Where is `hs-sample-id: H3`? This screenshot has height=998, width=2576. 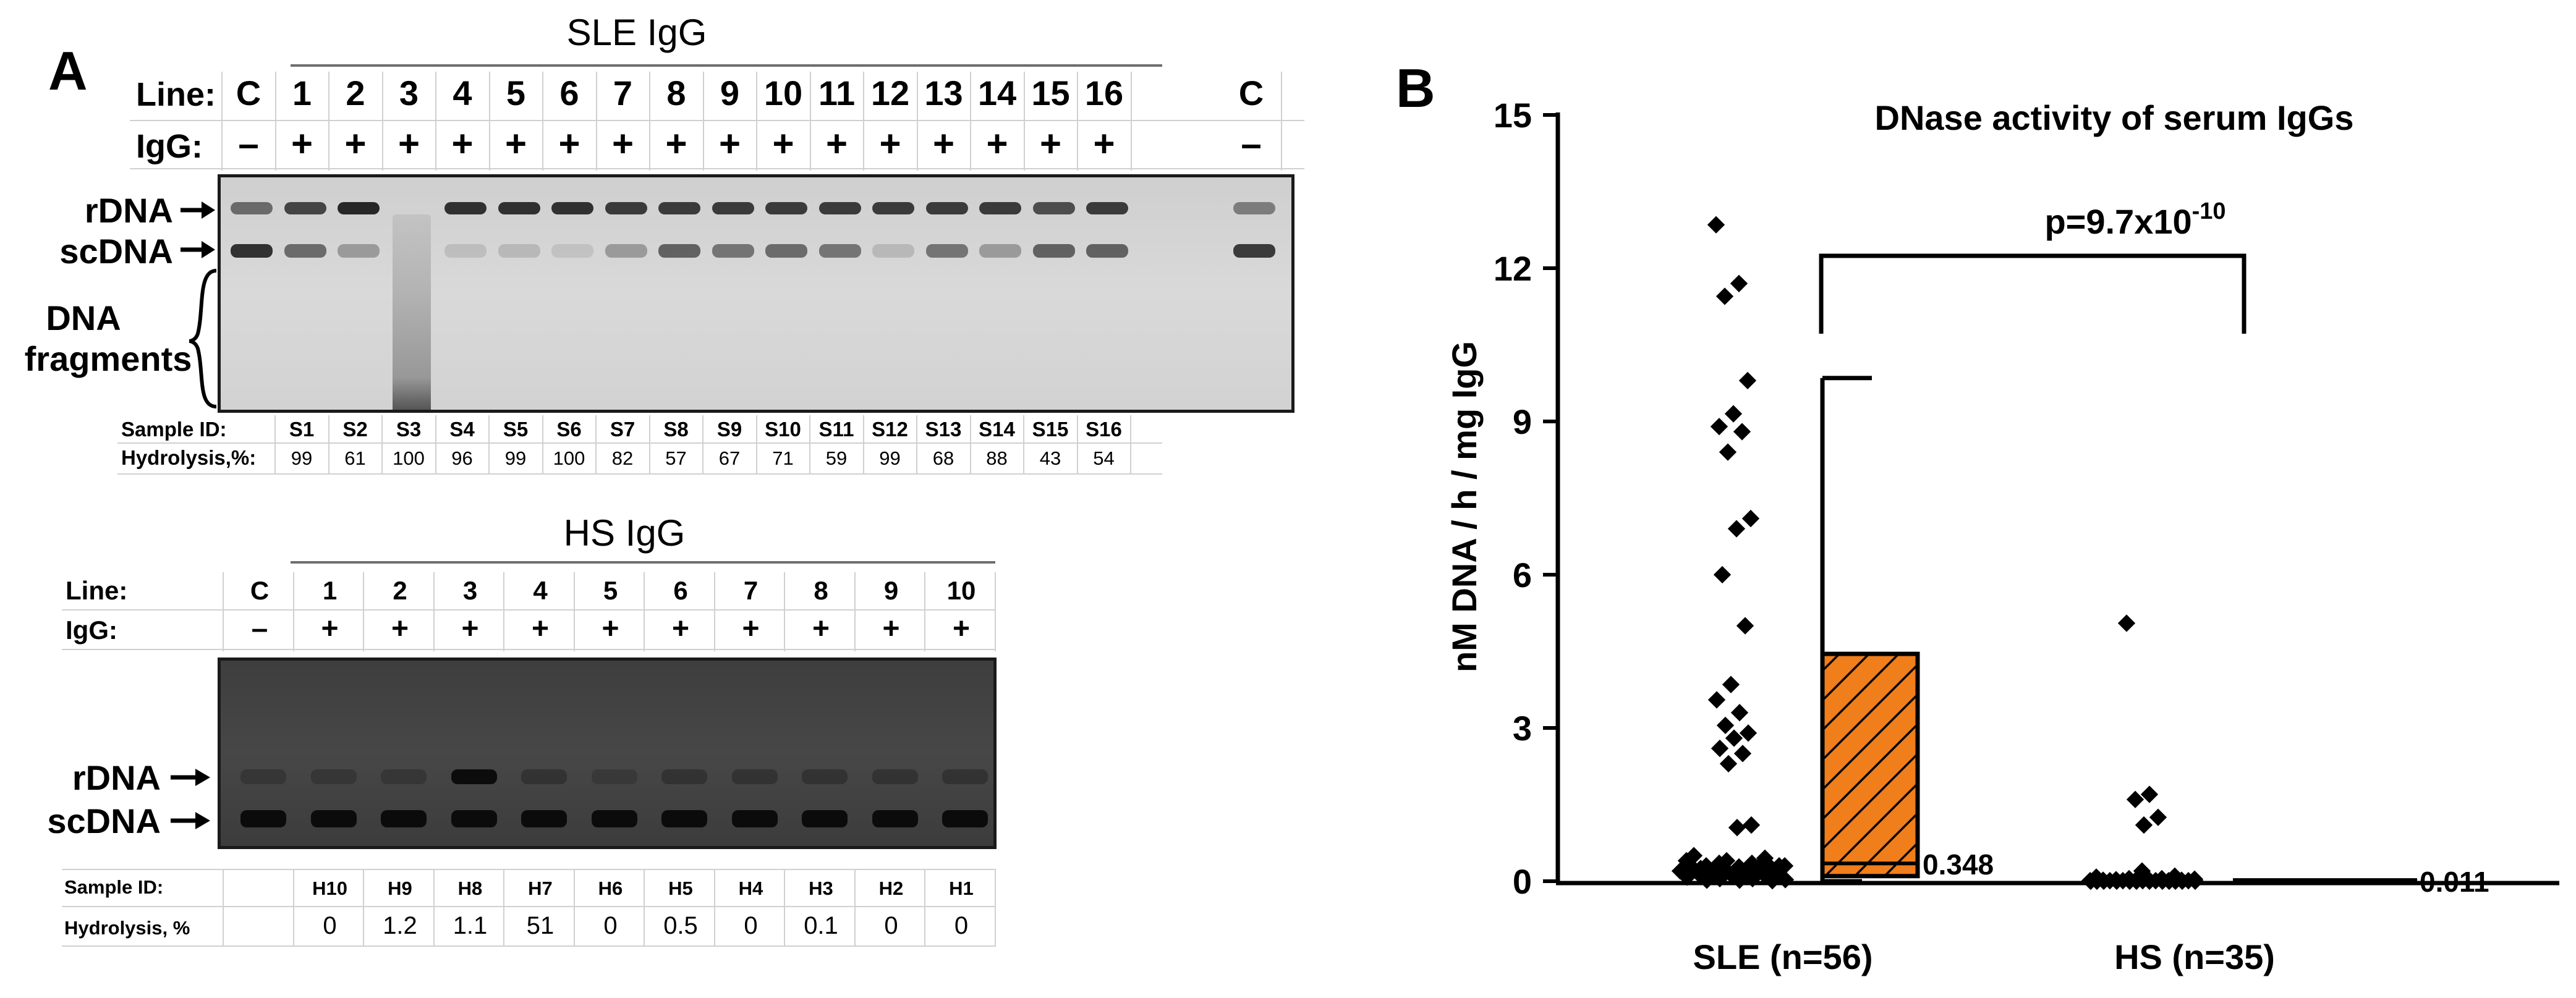 hs-sample-id: H3 is located at coordinates (821, 888).